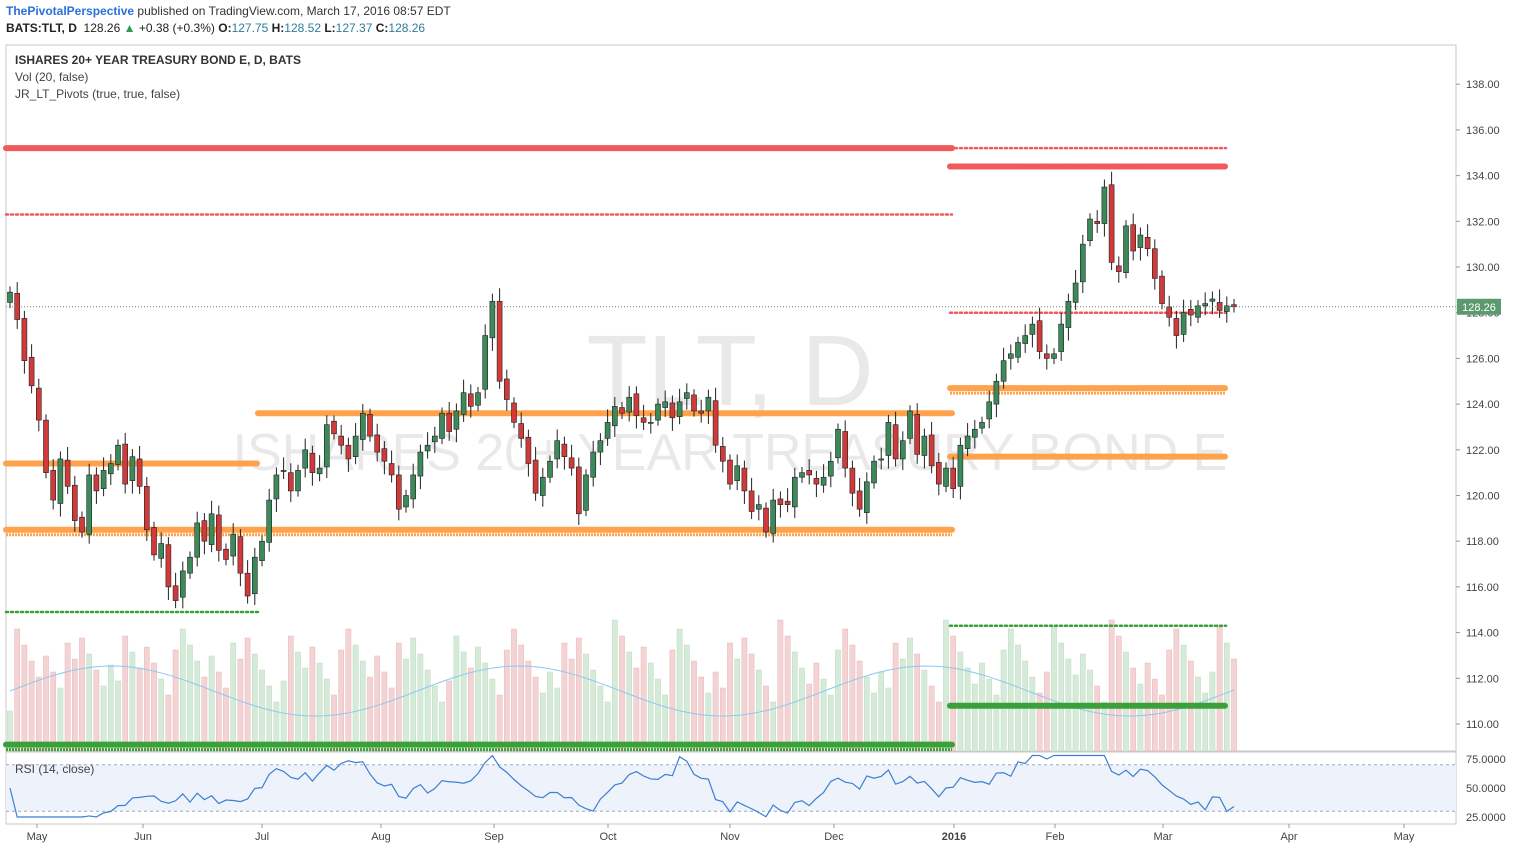 The width and height of the screenshot is (1515, 850). What do you see at coordinates (70, 11) in the screenshot?
I see `publisher-brand: ThePivotalPerspective` at bounding box center [70, 11].